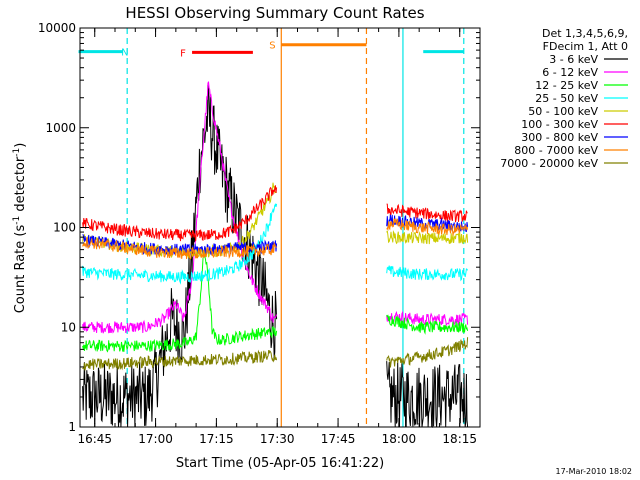  Describe the element at coordinates (594, 471) in the screenshot. I see `timestamp: 17-Mar-2010 18:02` at that location.